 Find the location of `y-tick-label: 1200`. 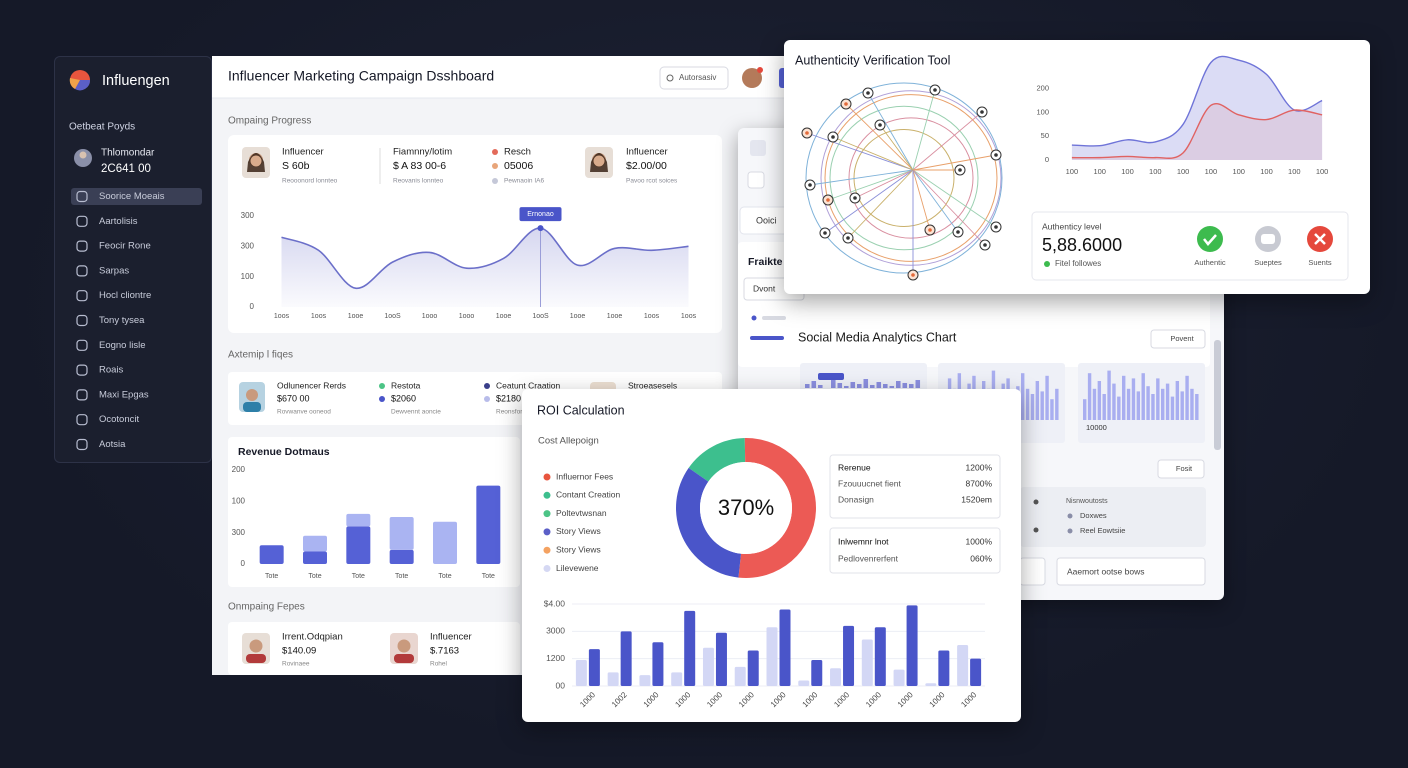

y-tick-label: 1200 is located at coordinates (555, 658).